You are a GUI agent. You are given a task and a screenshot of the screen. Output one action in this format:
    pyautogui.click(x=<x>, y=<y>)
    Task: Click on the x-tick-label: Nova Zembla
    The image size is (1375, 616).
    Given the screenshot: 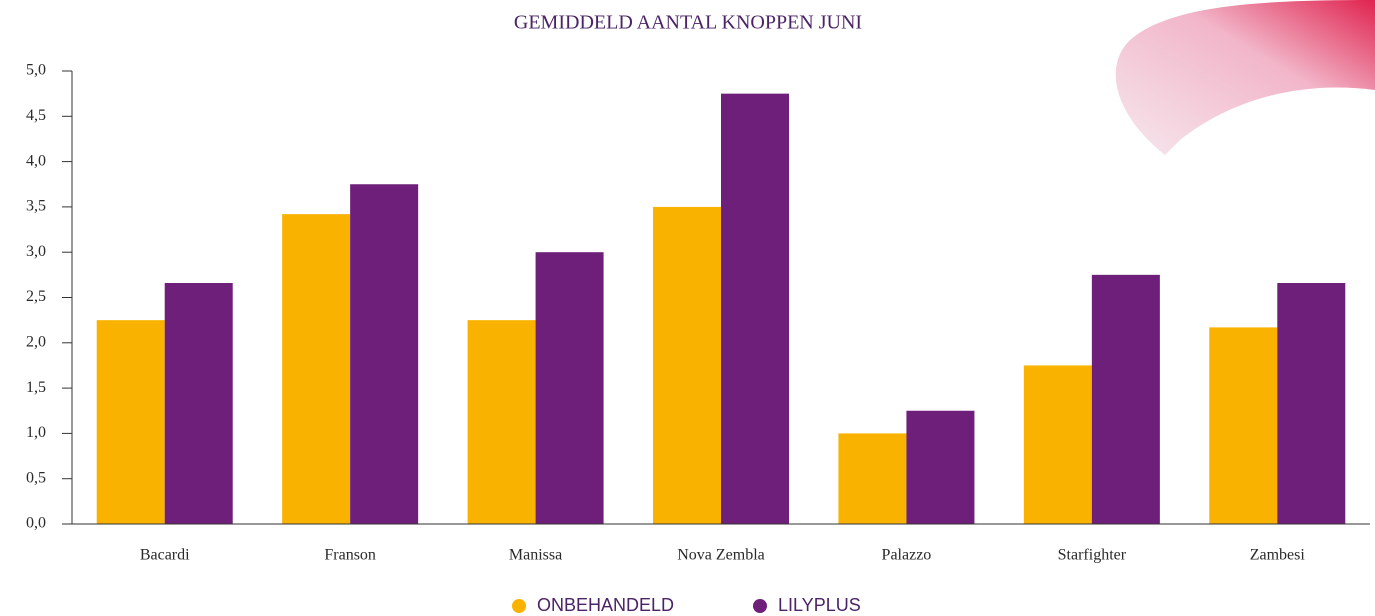 What is the action you would take?
    pyautogui.click(x=721, y=555)
    